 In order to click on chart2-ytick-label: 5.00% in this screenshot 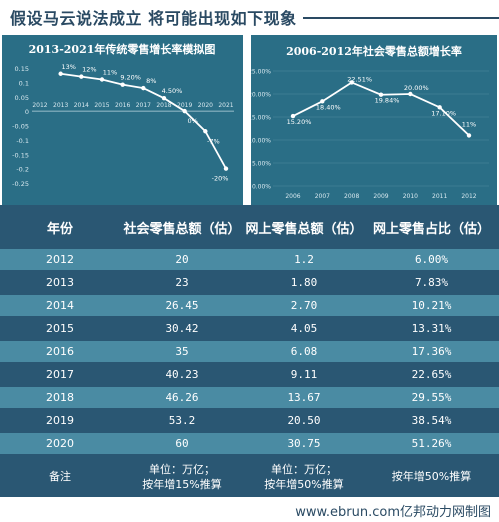, I will do `click(261, 164)`.